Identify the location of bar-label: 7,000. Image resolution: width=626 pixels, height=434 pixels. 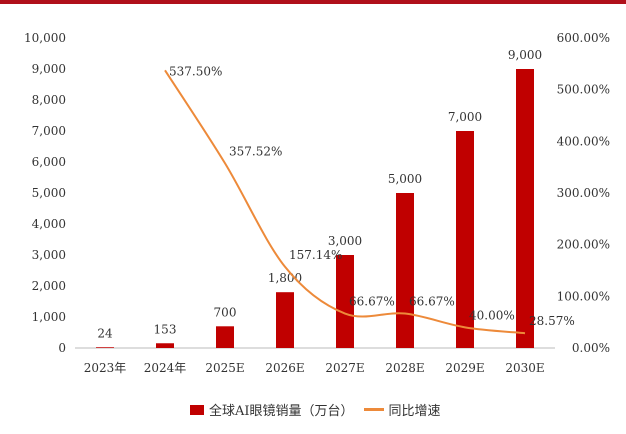
(465, 117).